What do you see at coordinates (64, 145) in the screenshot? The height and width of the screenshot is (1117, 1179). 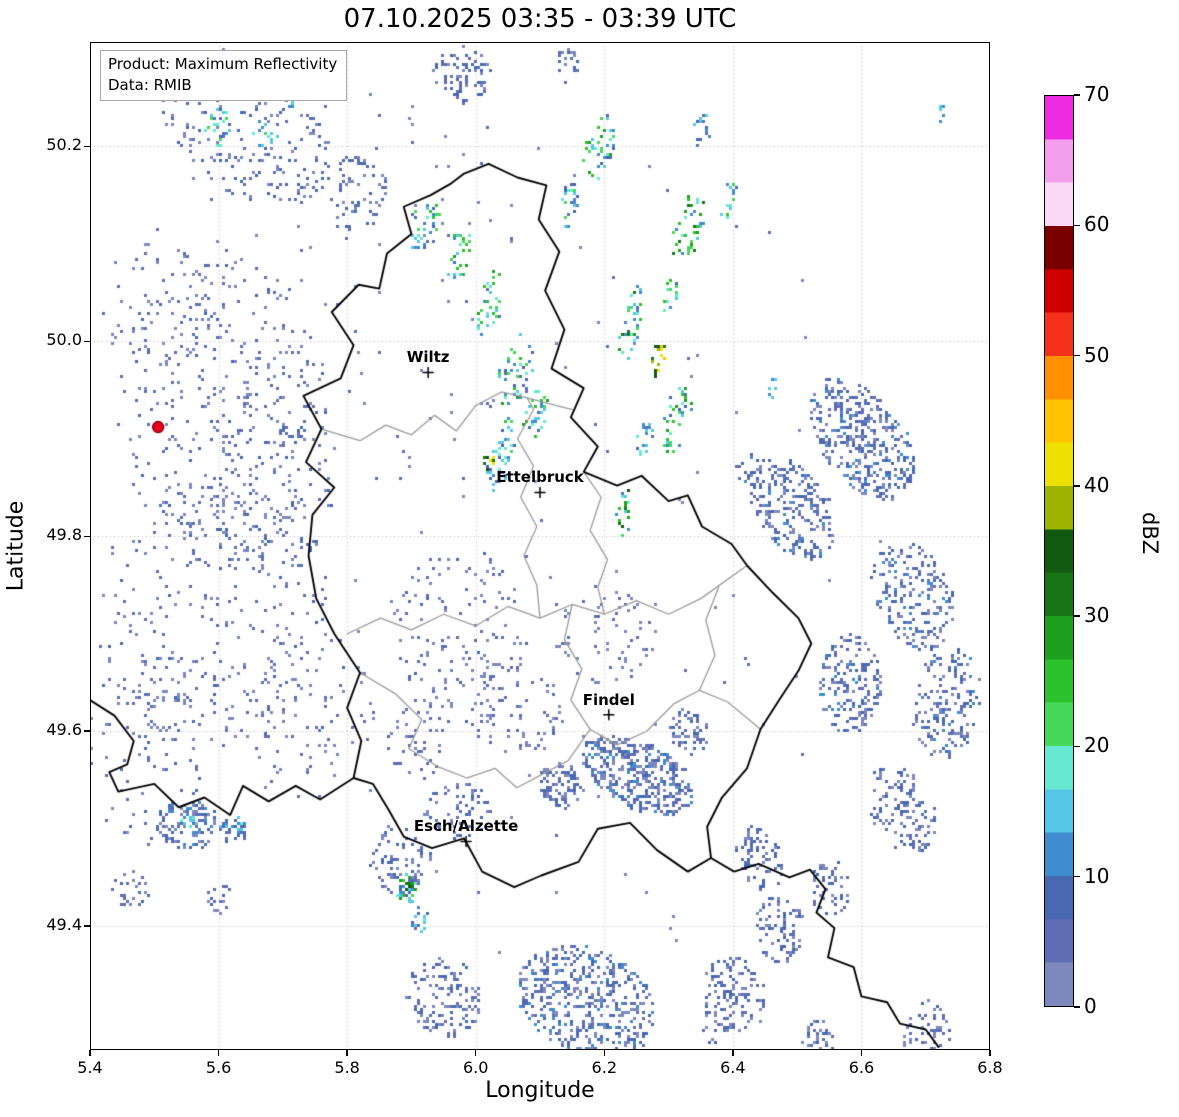 I see `y-tick-label: 50.2` at bounding box center [64, 145].